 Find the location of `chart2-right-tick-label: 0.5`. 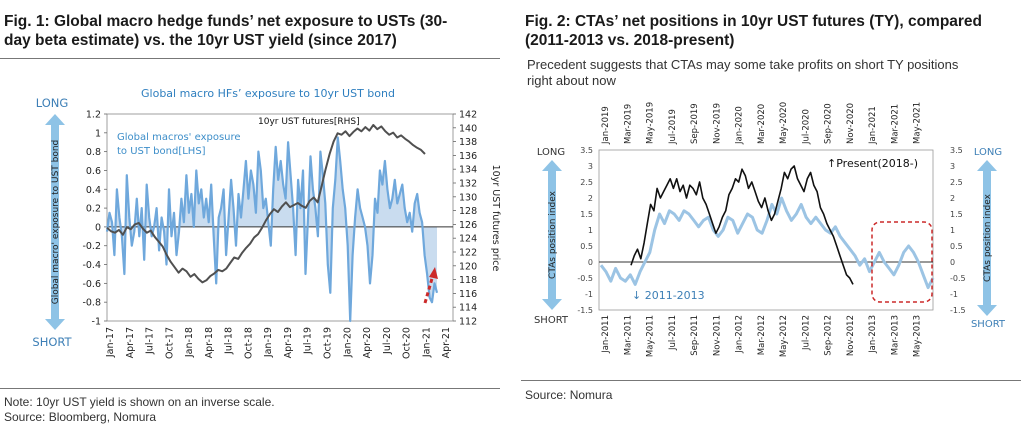

chart2-right-tick-label: 0.5 is located at coordinates (956, 246).